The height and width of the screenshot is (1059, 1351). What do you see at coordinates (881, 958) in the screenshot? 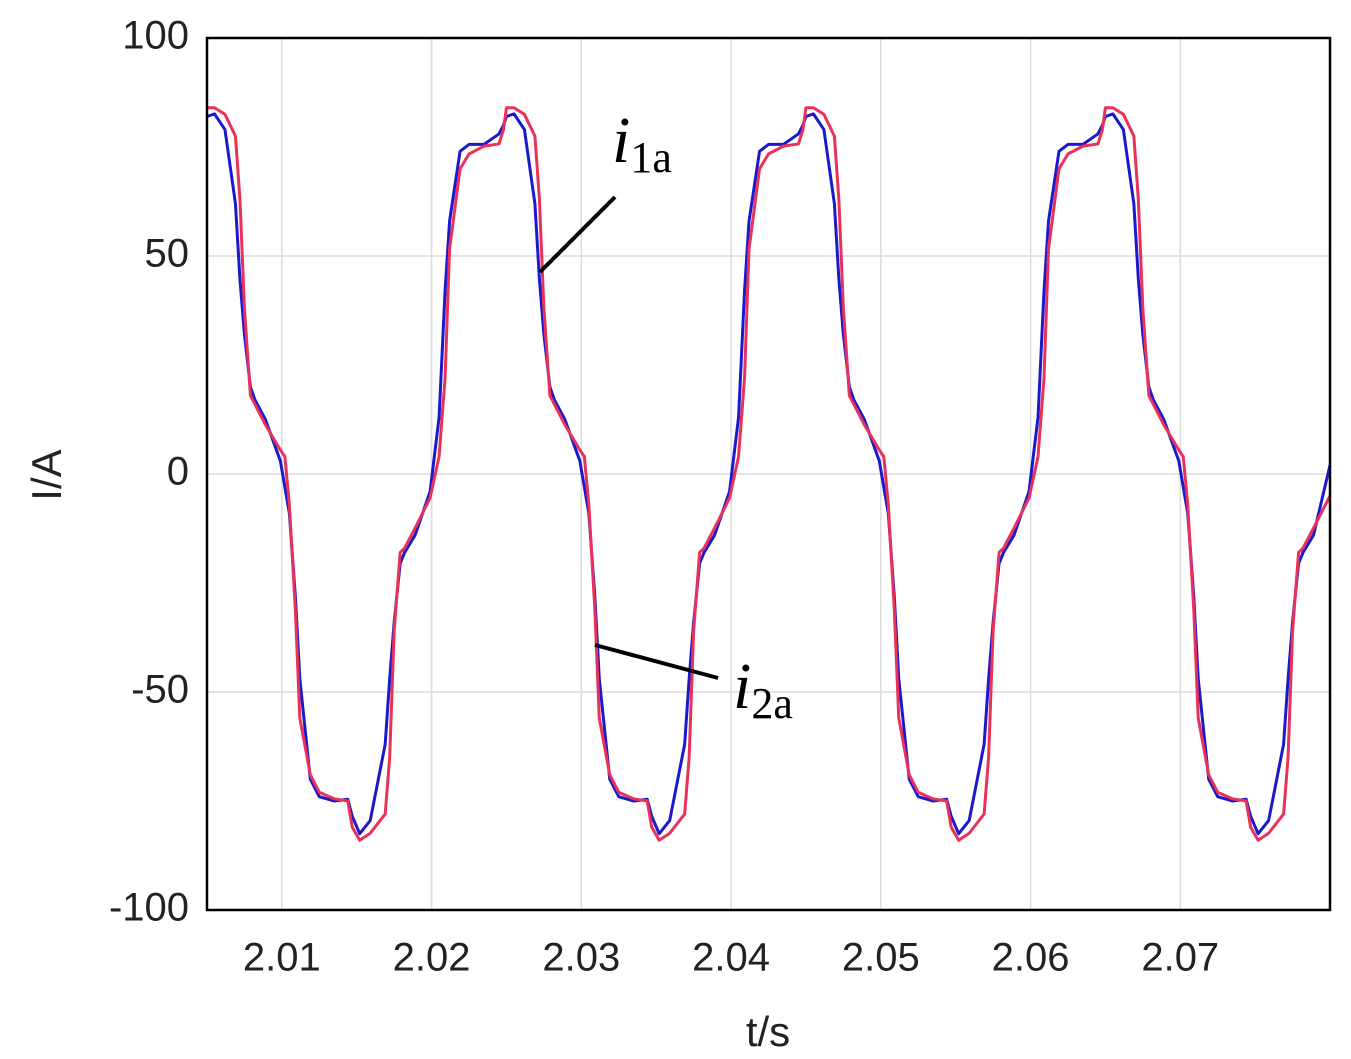
I see `x-tick-label: 2.05` at bounding box center [881, 958].